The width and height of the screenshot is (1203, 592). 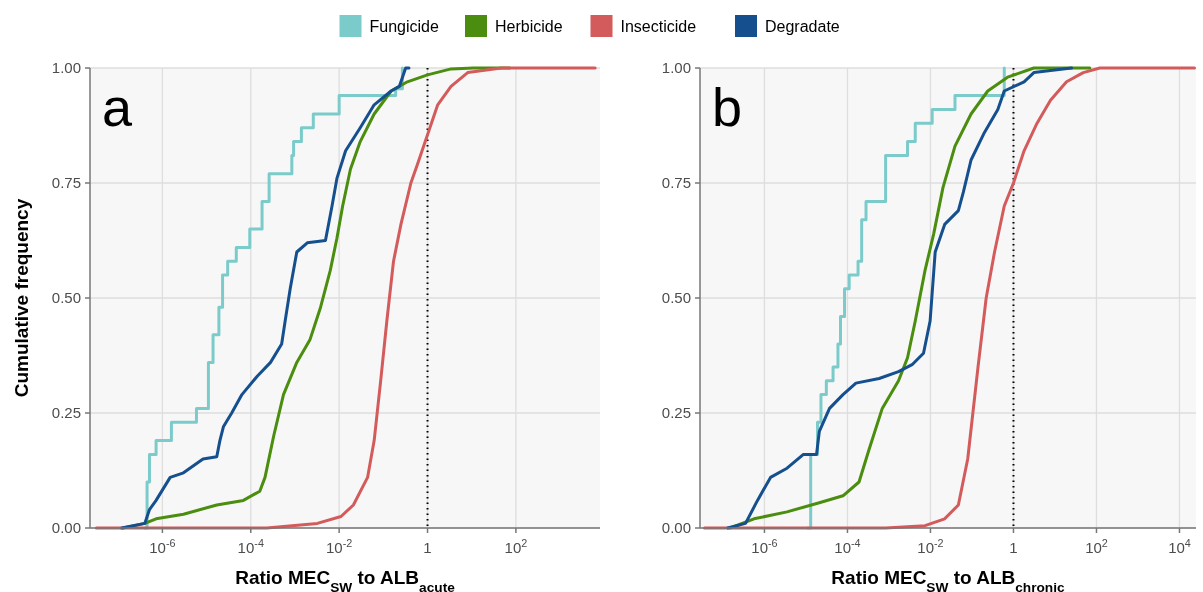 What do you see at coordinates (658, 26) in the screenshot?
I see `legend-label: Insecticide` at bounding box center [658, 26].